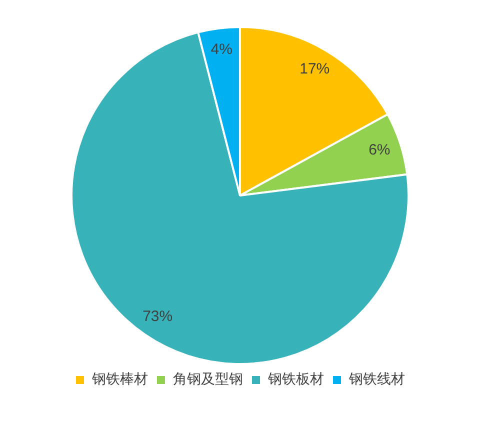 The width and height of the screenshot is (480, 439). Describe the element at coordinates (376, 380) in the screenshot. I see `legend-label: 钢铁线材` at that location.